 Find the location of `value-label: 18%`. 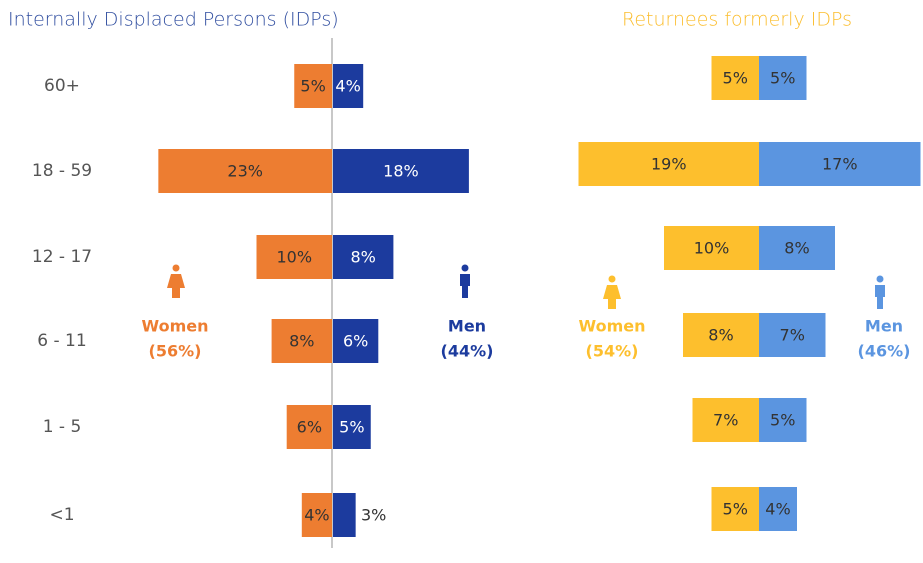

value-label: 18% is located at coordinates (401, 171).